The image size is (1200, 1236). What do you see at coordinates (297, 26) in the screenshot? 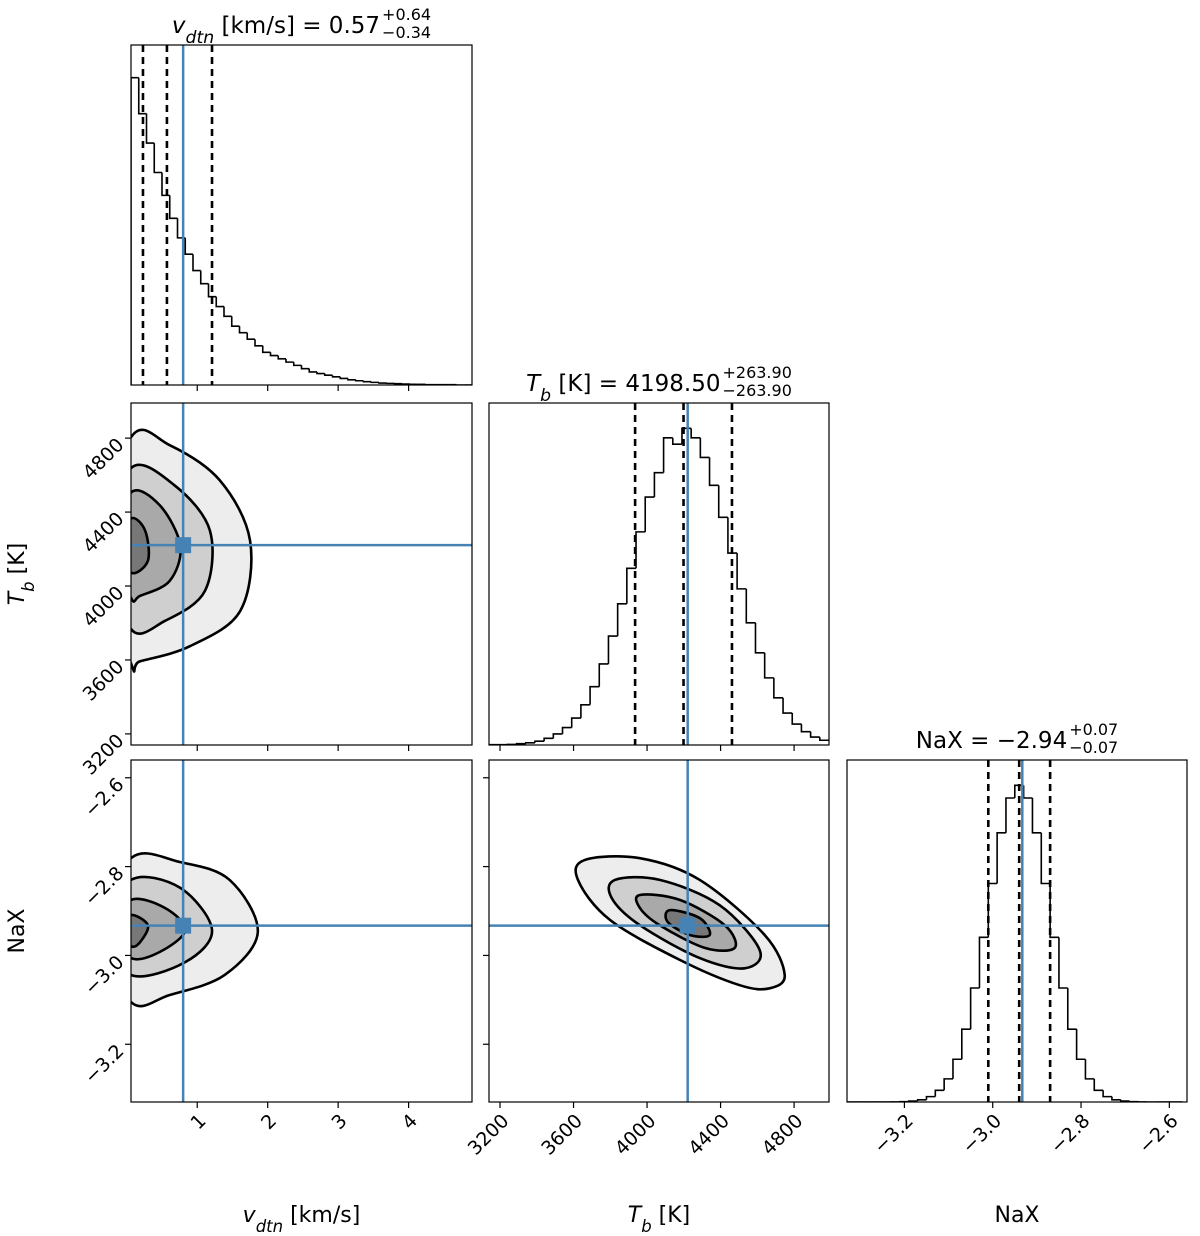
I see `text: [km/s] = 0.57` at bounding box center [297, 26].